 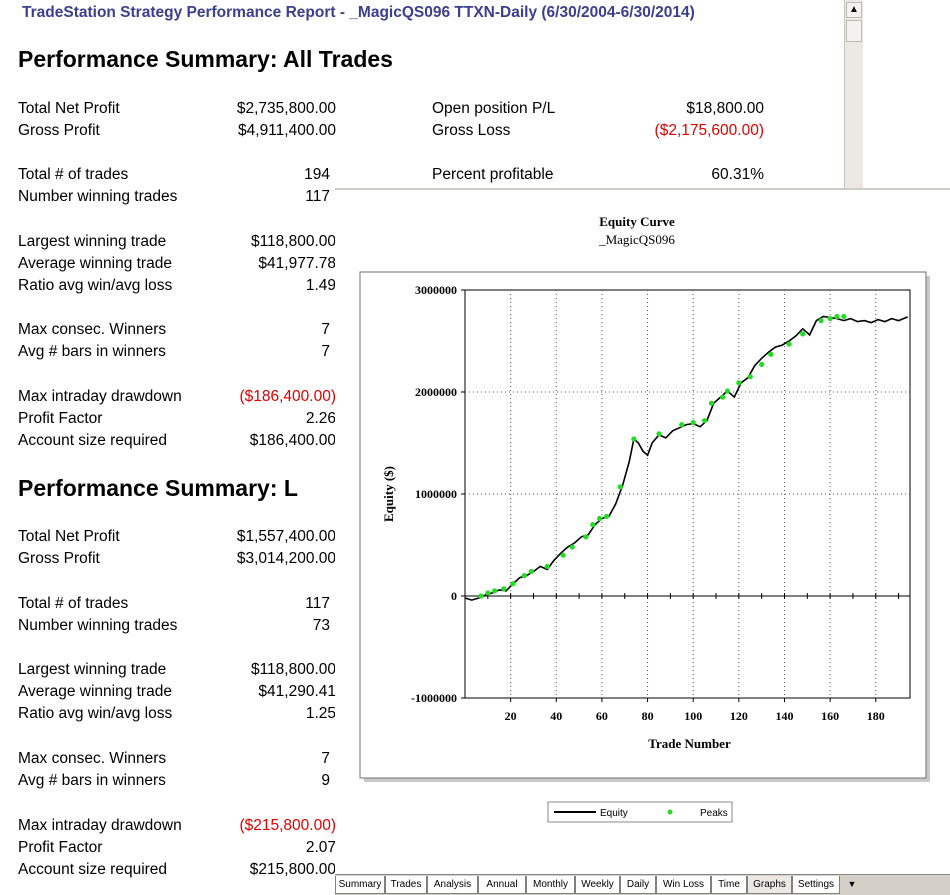 What do you see at coordinates (638, 885) in the screenshot?
I see `tab-daily: Daily` at bounding box center [638, 885].